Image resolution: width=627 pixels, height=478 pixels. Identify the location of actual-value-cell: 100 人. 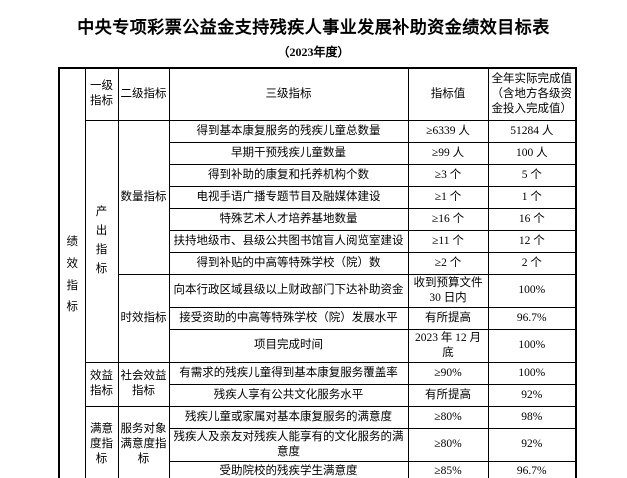
(532, 153).